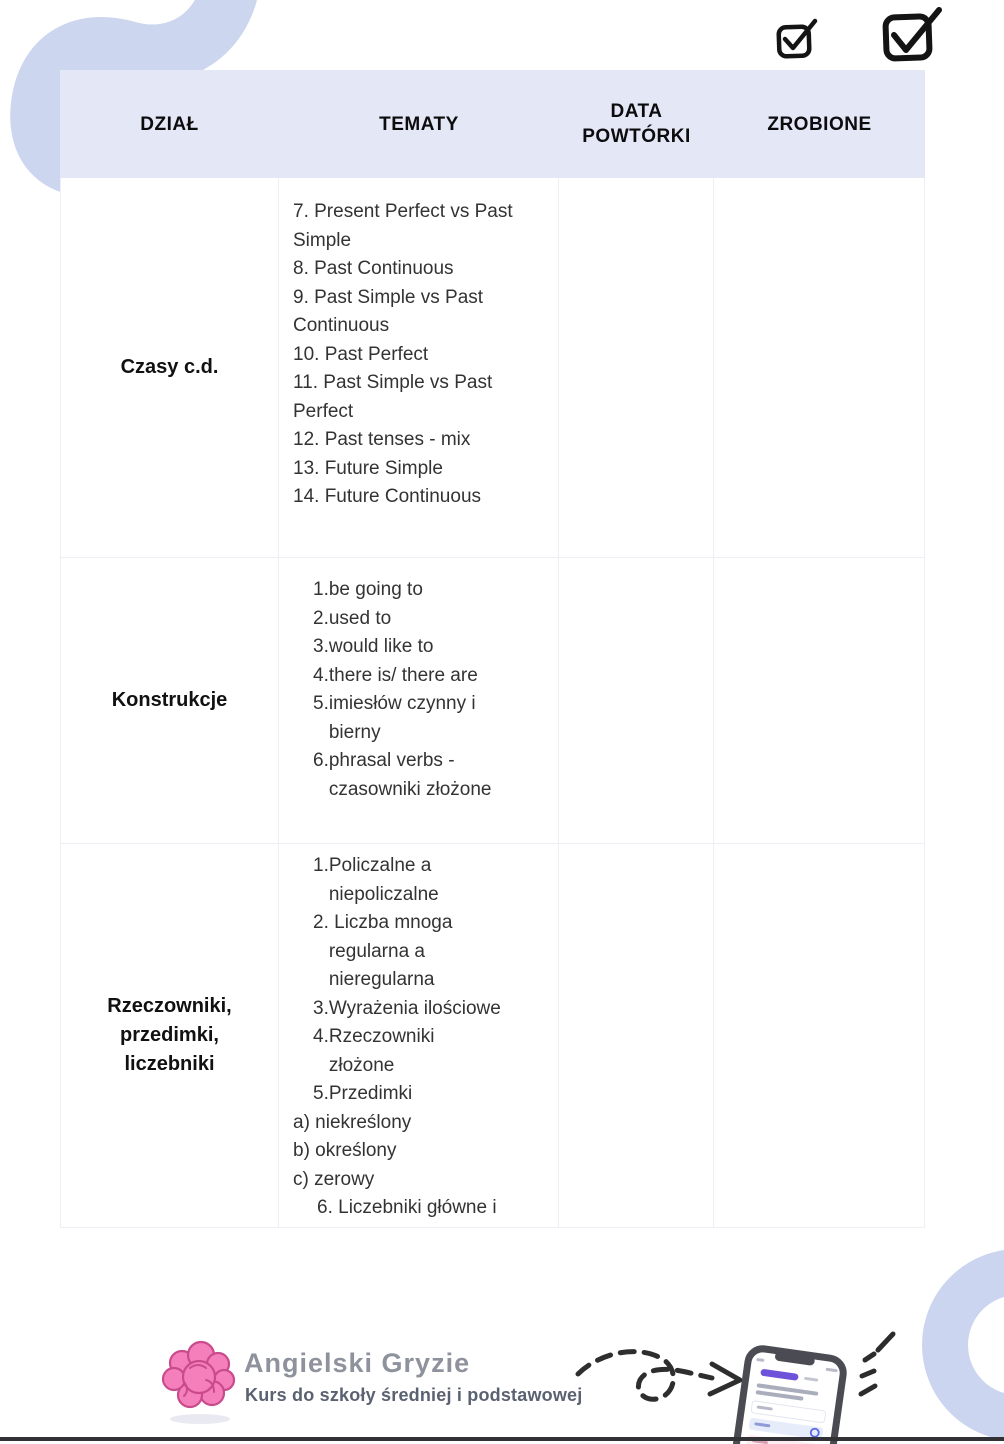 This screenshot has width=1004, height=1444. Describe the element at coordinates (797, 38) in the screenshot. I see `checkbox-small-icon` at that location.